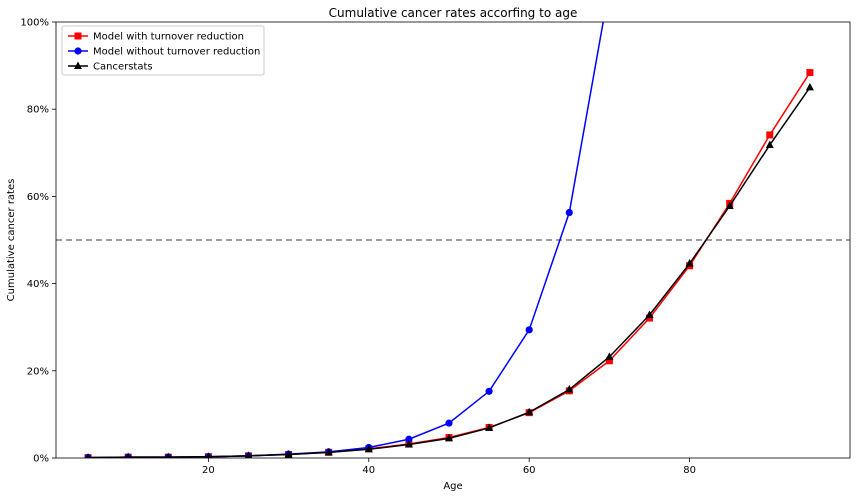  What do you see at coordinates (123, 67) in the screenshot?
I see `legend-entry-label: Cancerstats` at bounding box center [123, 67].